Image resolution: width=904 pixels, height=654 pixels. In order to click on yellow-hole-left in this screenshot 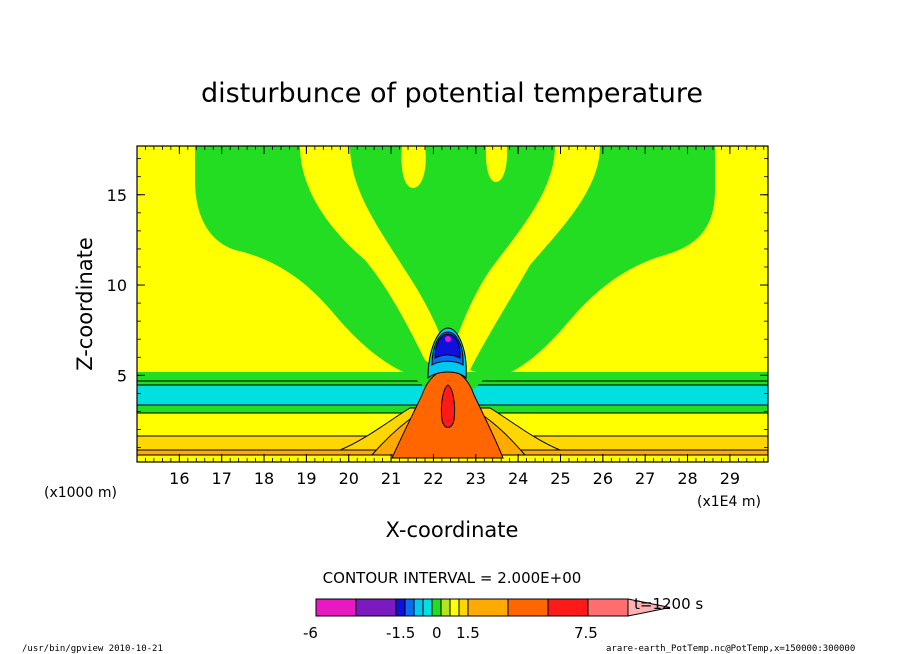, I will do `click(413, 167)`.